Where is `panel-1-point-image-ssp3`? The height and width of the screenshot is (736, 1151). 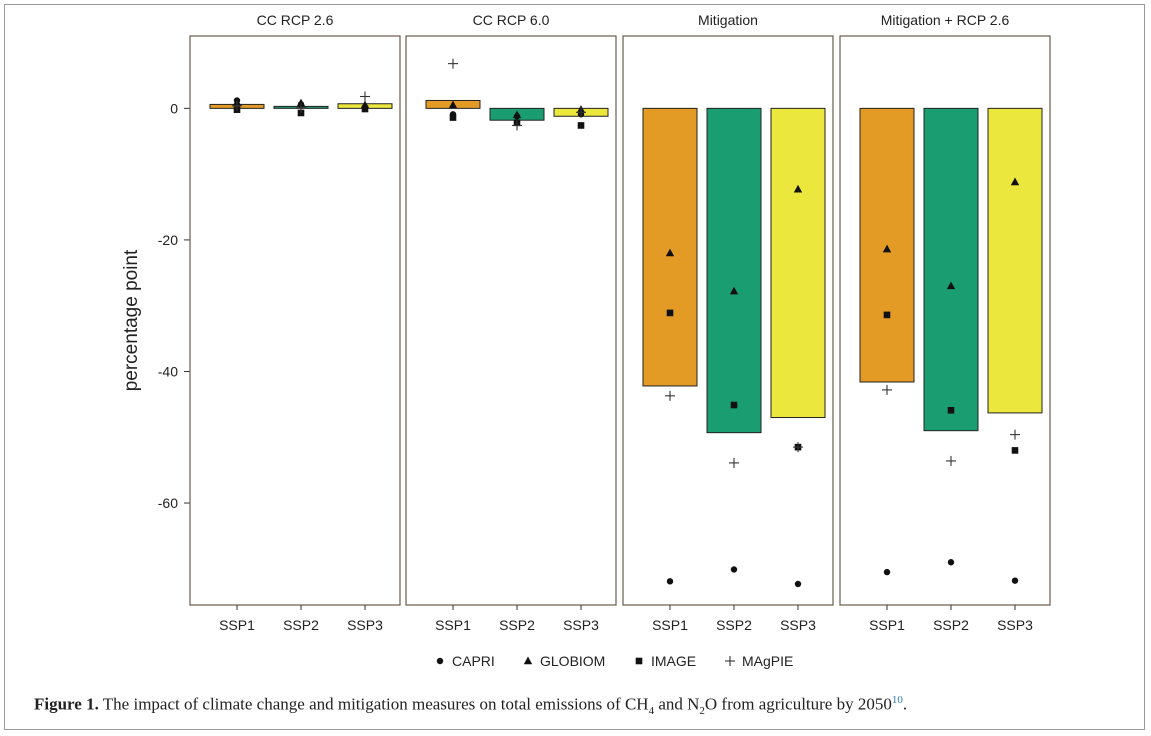
panel-1-point-image-ssp3 is located at coordinates (581, 125).